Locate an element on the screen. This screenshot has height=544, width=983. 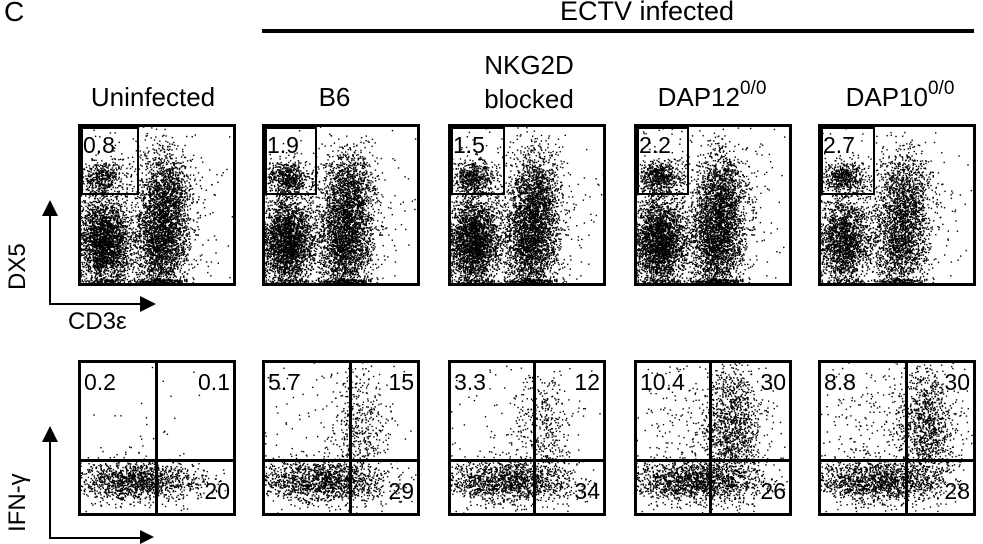
col-label-nkg2d-blocked: NKG2D blocked is located at coordinates (529, 82).